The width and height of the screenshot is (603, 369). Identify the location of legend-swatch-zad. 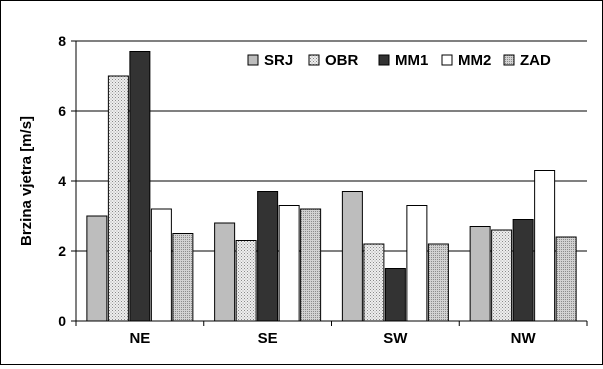
(509, 60).